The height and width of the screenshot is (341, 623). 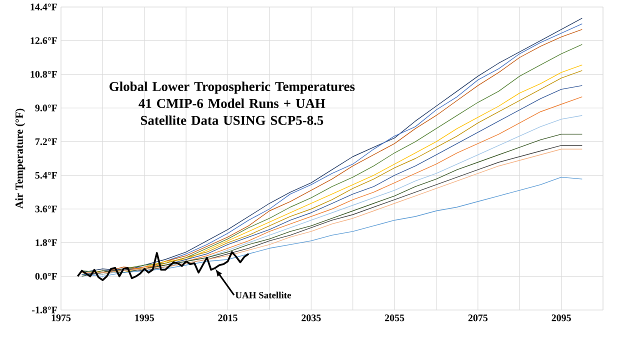 I want to click on annotation: UAH Satellite, so click(x=263, y=295).